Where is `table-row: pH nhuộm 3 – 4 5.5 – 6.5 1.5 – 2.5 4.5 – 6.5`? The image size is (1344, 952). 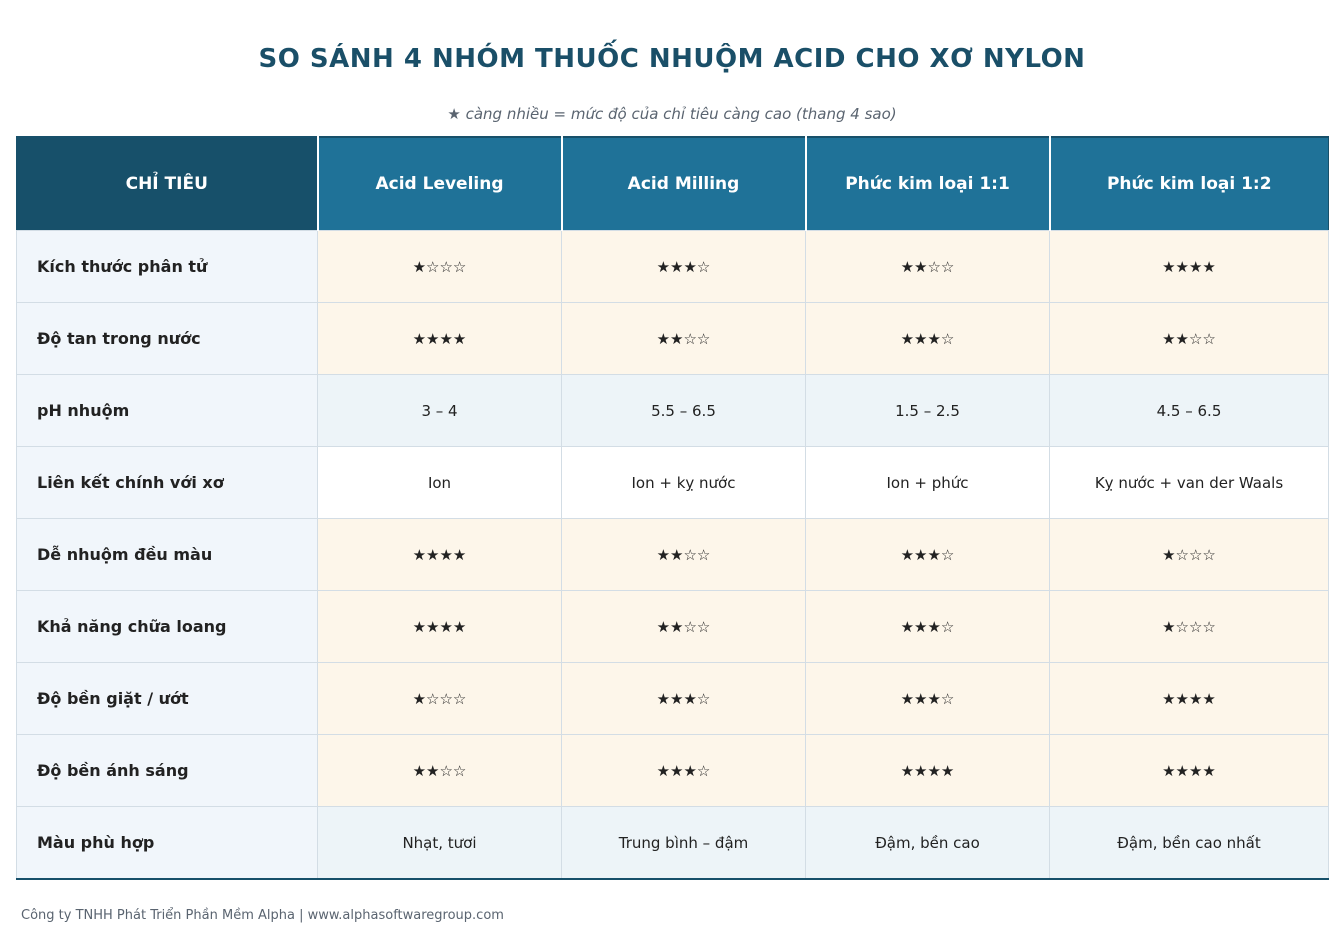 table-row: pH nhuộm 3 – 4 5.5 – 6.5 1.5 – 2.5 4.5 – 6.5 is located at coordinates (672, 410).